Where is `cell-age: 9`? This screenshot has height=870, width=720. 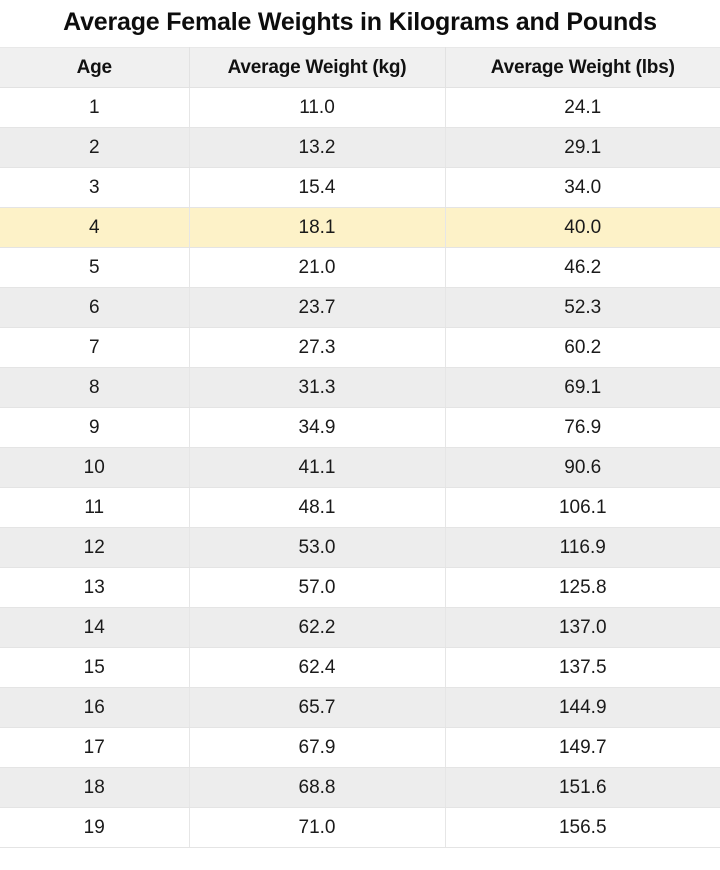 cell-age: 9 is located at coordinates (95, 427).